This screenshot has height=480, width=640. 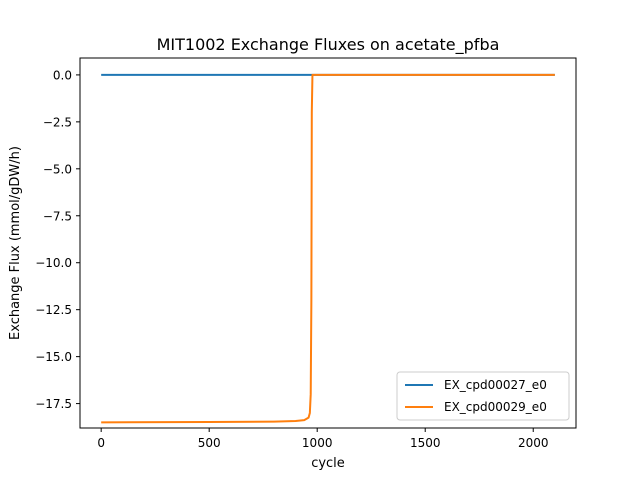 What do you see at coordinates (57, 216) in the screenshot?
I see `y-tick-label: −7.5` at bounding box center [57, 216].